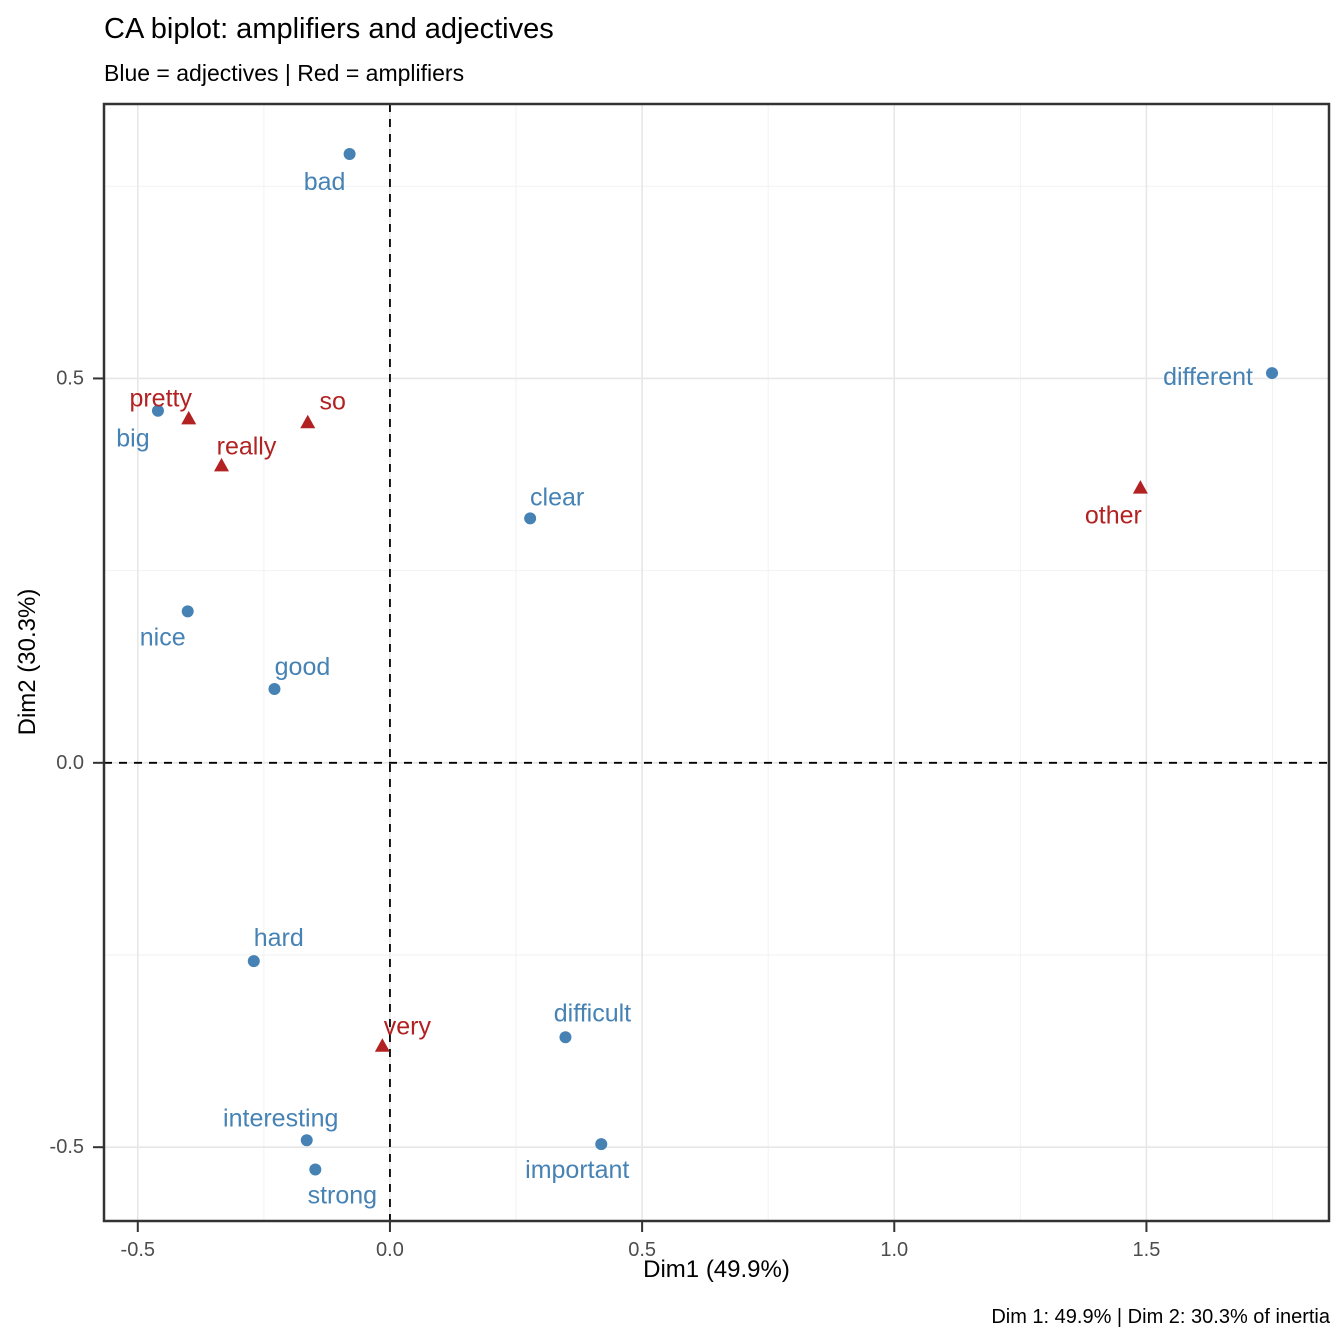  I want to click on point-label-hard: hard, so click(279, 938).